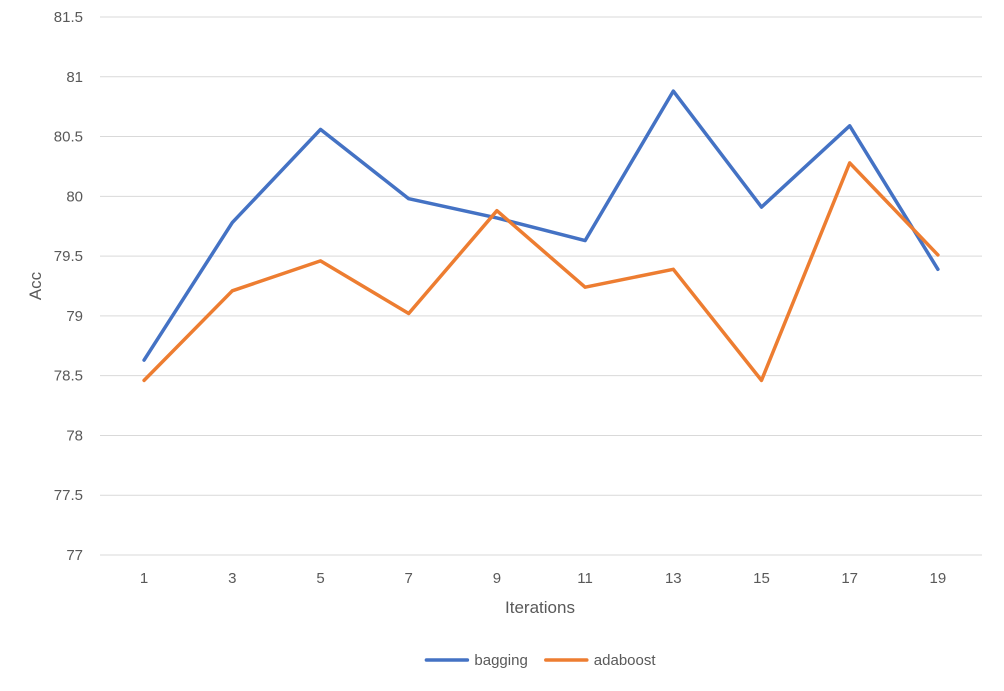 The height and width of the screenshot is (691, 1004). What do you see at coordinates (938, 578) in the screenshot?
I see `x-tick-label: 19` at bounding box center [938, 578].